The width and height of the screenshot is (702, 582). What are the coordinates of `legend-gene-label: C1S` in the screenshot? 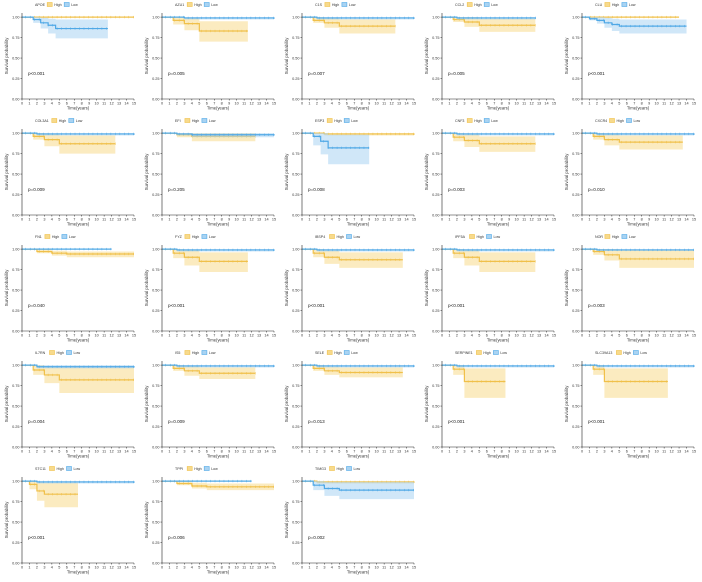 It's located at (319, 5).